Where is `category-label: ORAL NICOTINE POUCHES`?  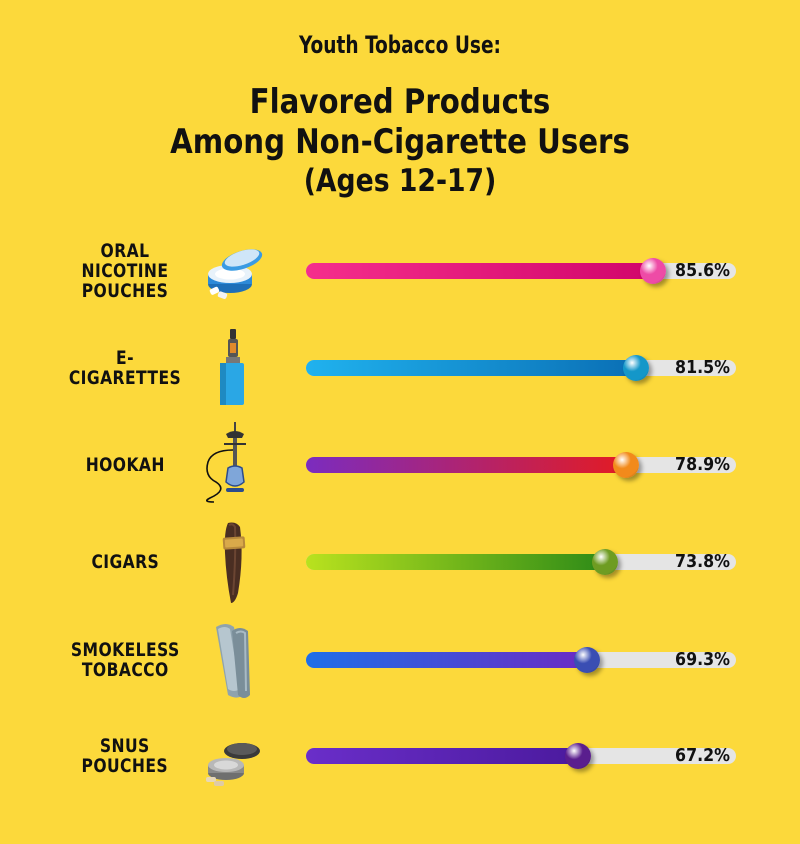
category-label: ORAL NICOTINE POUCHES is located at coordinates (125, 271).